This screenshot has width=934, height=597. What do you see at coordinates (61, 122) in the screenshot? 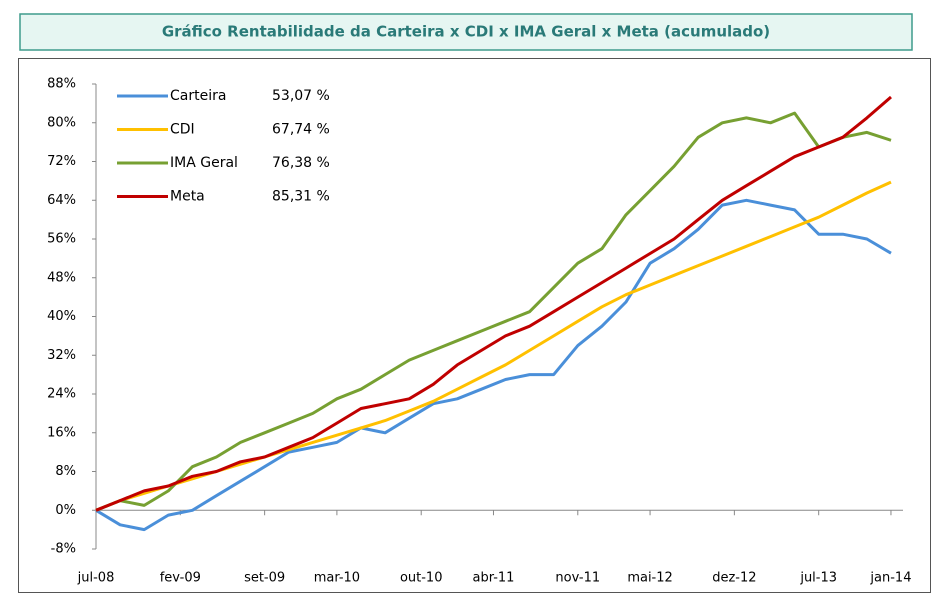
I see `y-tick-label: 80%` at bounding box center [61, 122].